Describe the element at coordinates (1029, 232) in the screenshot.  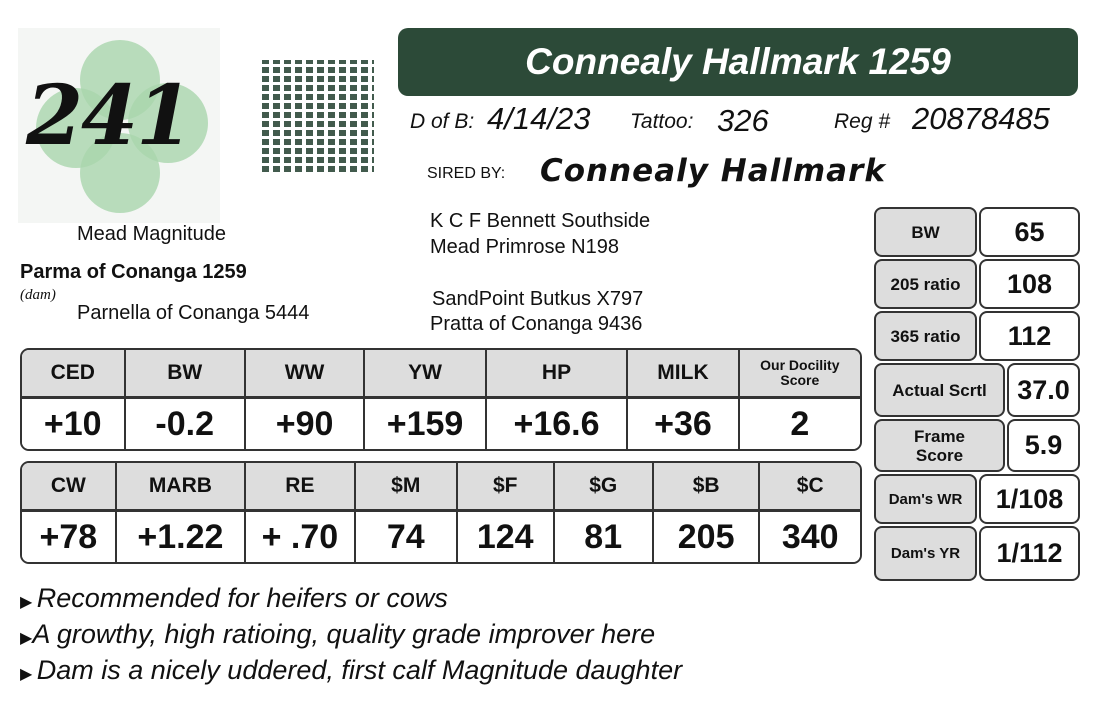
I see `stat-value: 65` at that location.